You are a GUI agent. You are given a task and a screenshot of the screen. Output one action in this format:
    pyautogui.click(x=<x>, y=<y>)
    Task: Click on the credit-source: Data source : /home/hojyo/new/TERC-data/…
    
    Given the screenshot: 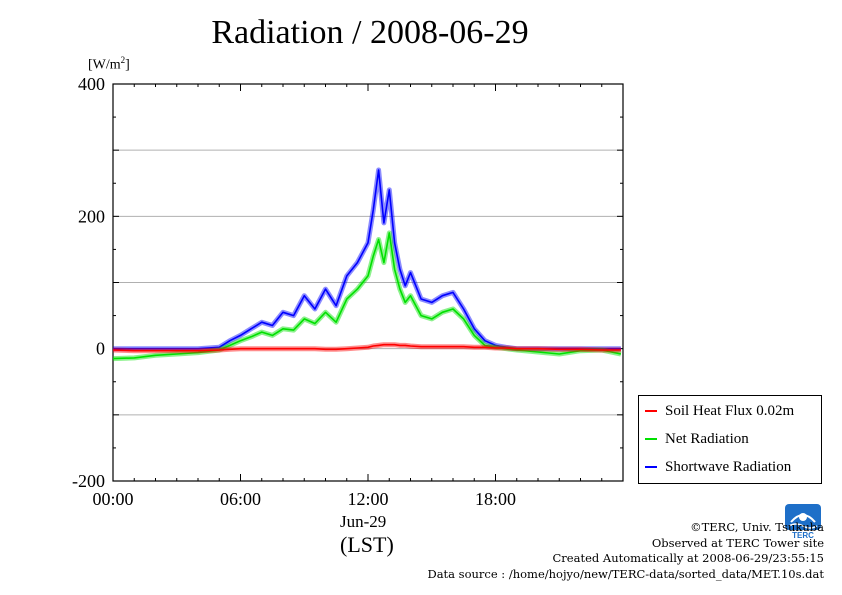 What is the action you would take?
    pyautogui.click(x=625, y=573)
    